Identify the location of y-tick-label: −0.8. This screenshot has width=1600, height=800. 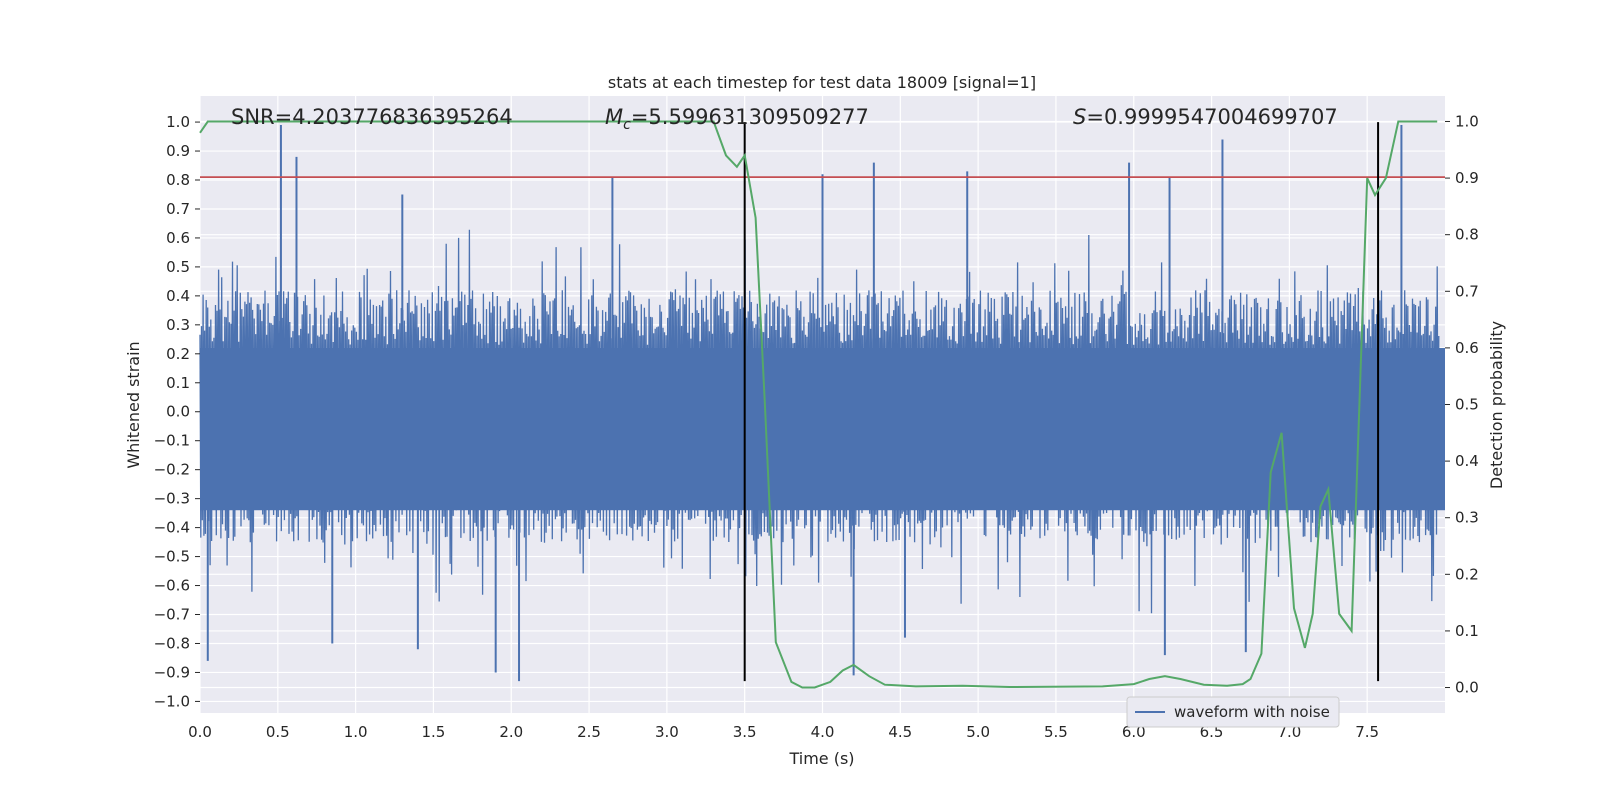
(172, 643).